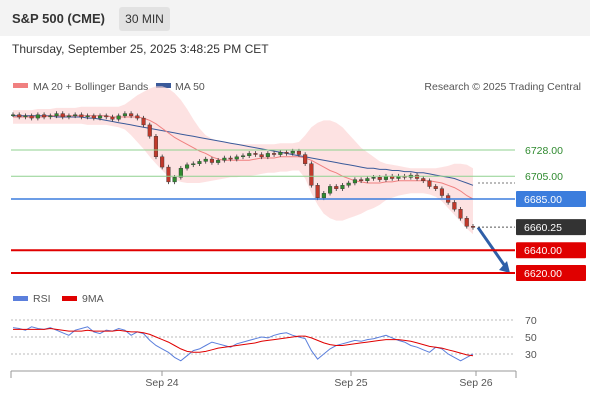 Image resolution: width=590 pixels, height=400 pixels. I want to click on rsi-level-label-30: 30, so click(531, 355).